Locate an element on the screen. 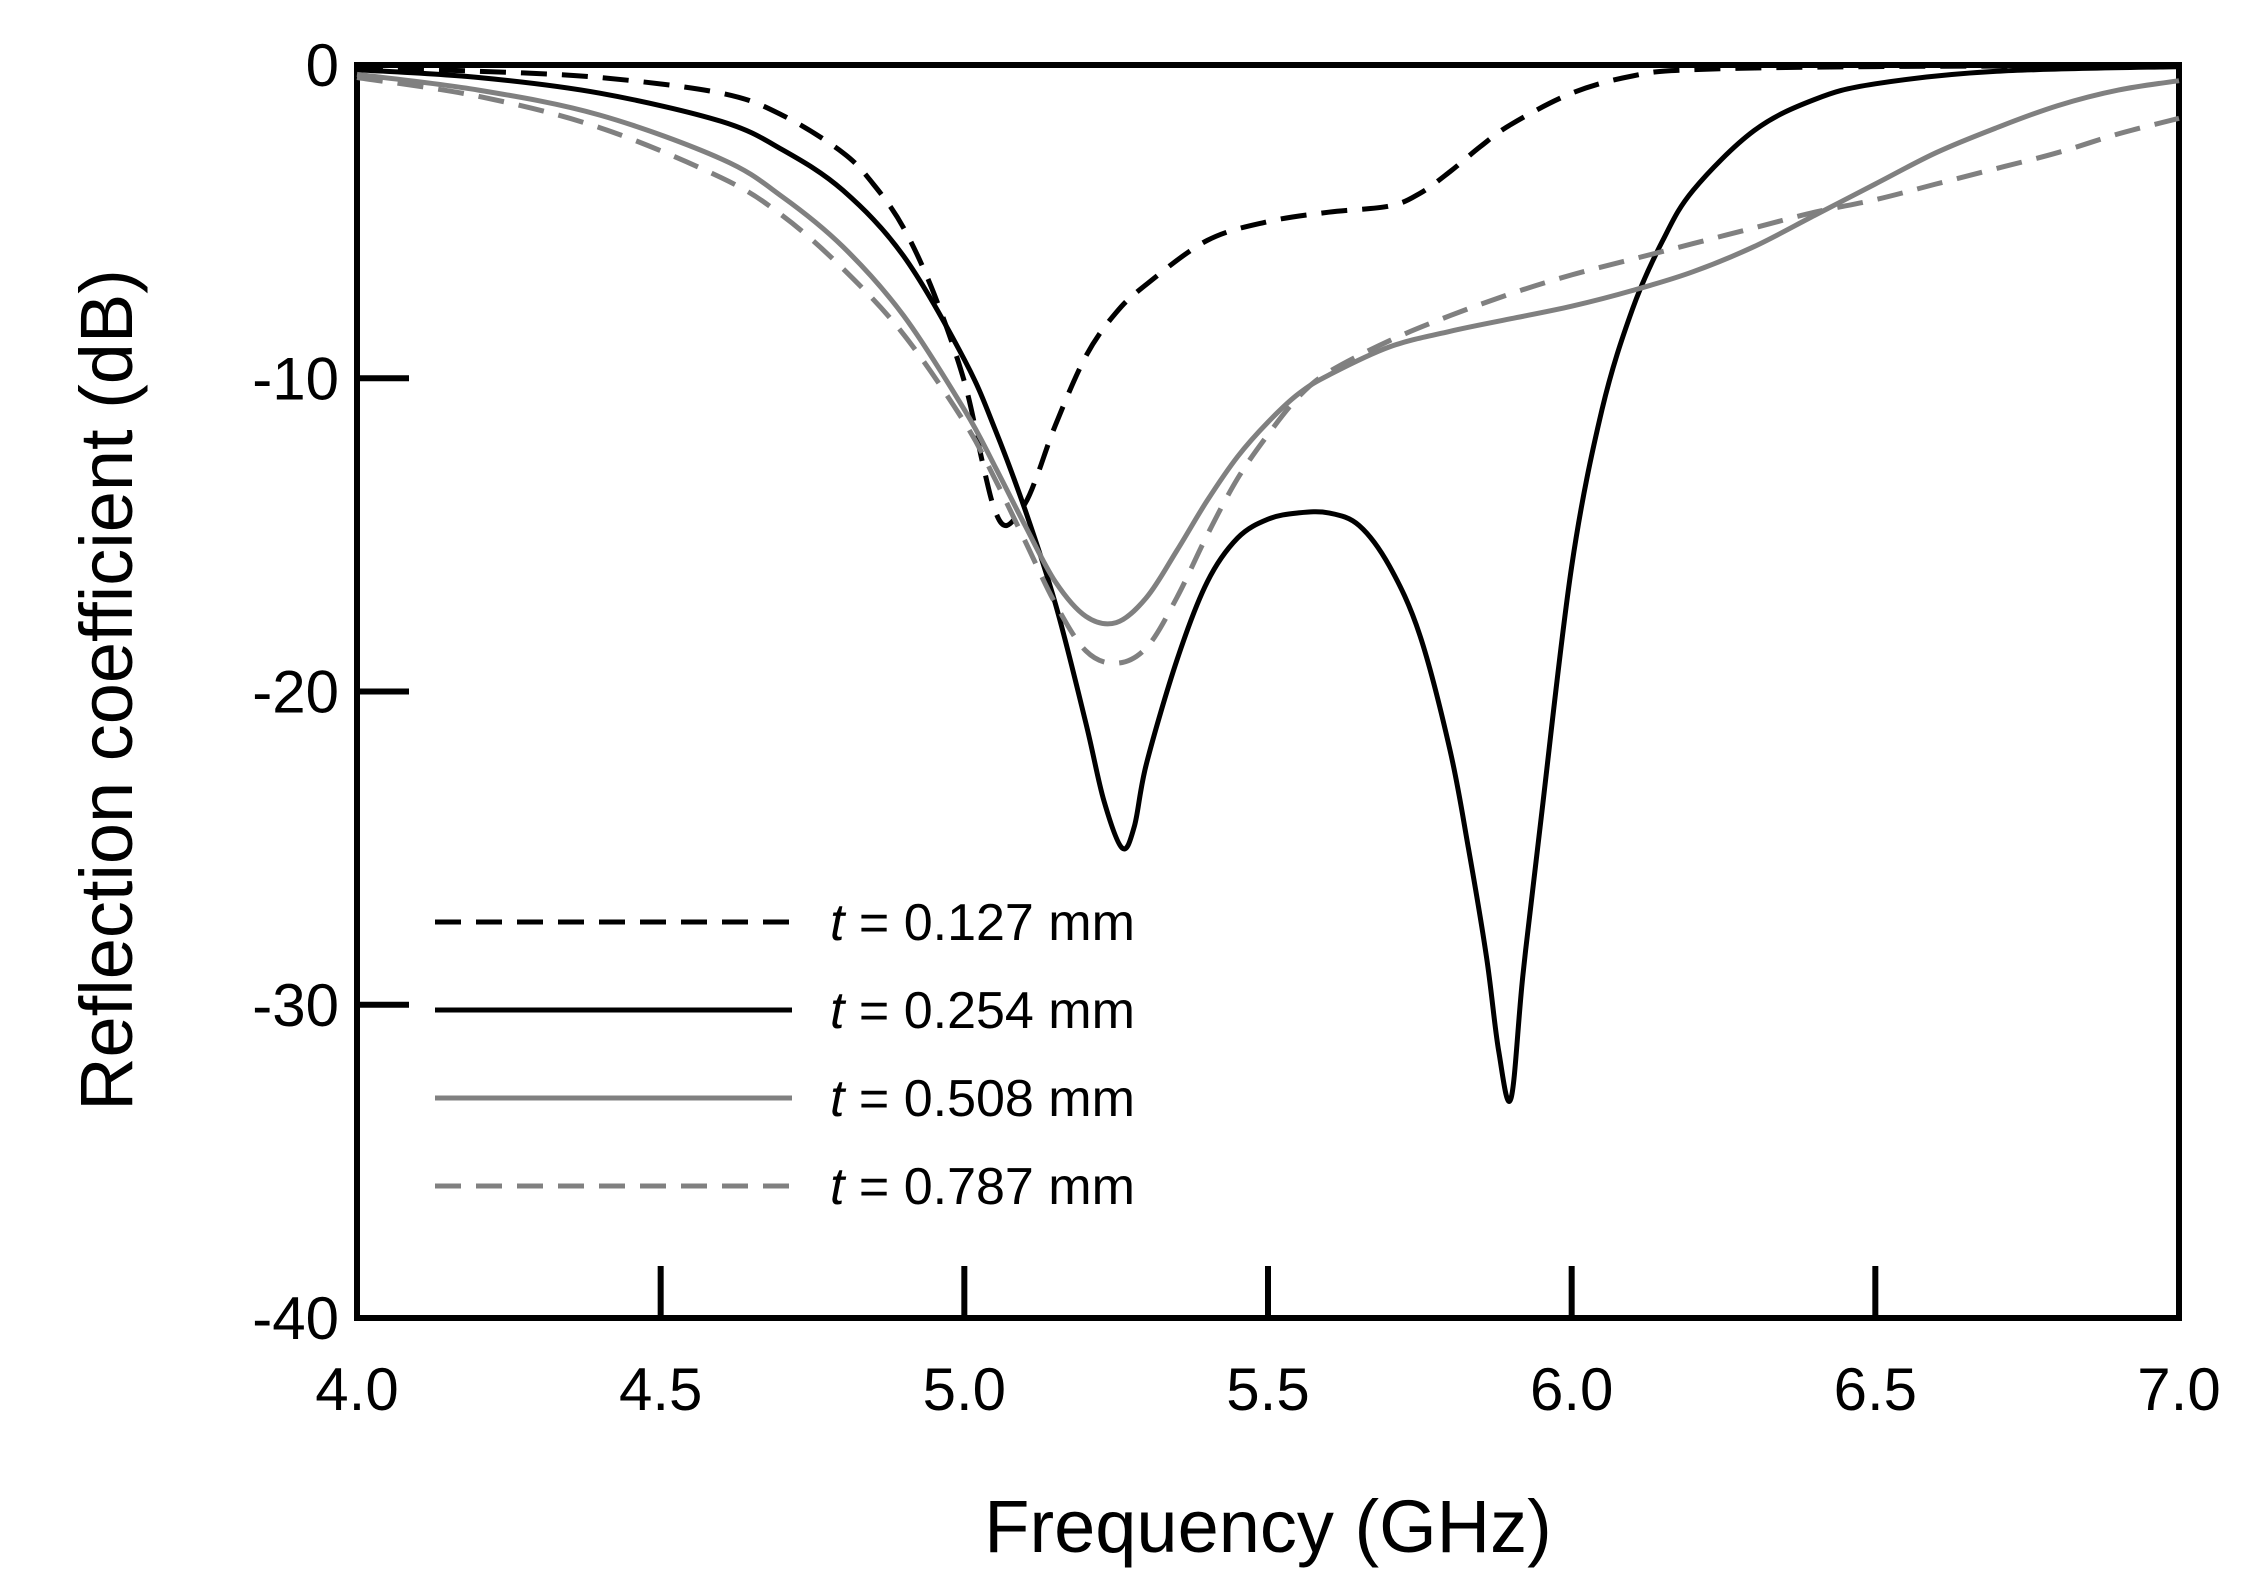 The image size is (2265, 1593). x-tick-label: 5.5 is located at coordinates (1267, 1389).